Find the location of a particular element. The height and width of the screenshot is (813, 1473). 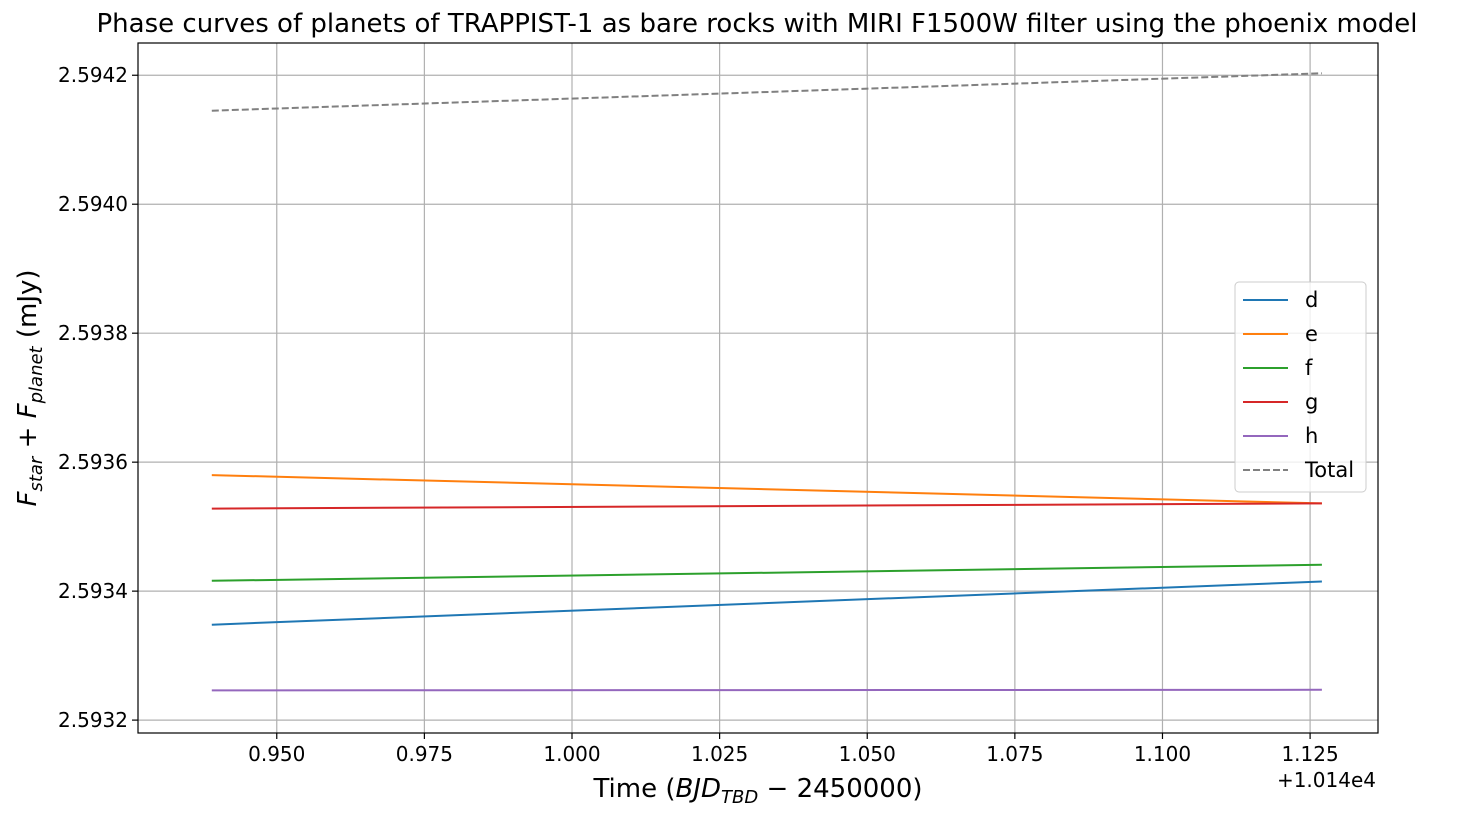

legend-label-h: h is located at coordinates (1311, 436).